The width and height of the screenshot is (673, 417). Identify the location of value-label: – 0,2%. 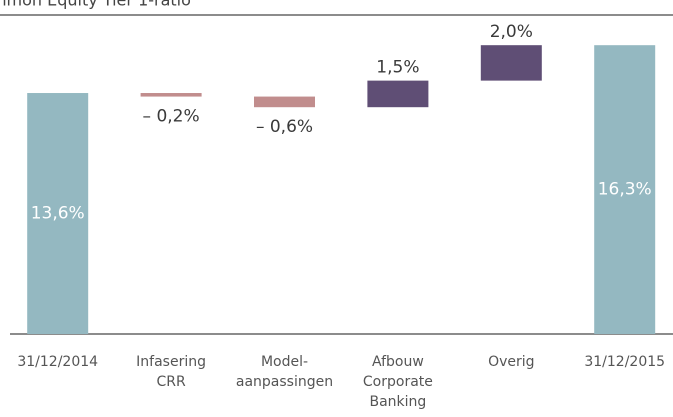
(171, 117).